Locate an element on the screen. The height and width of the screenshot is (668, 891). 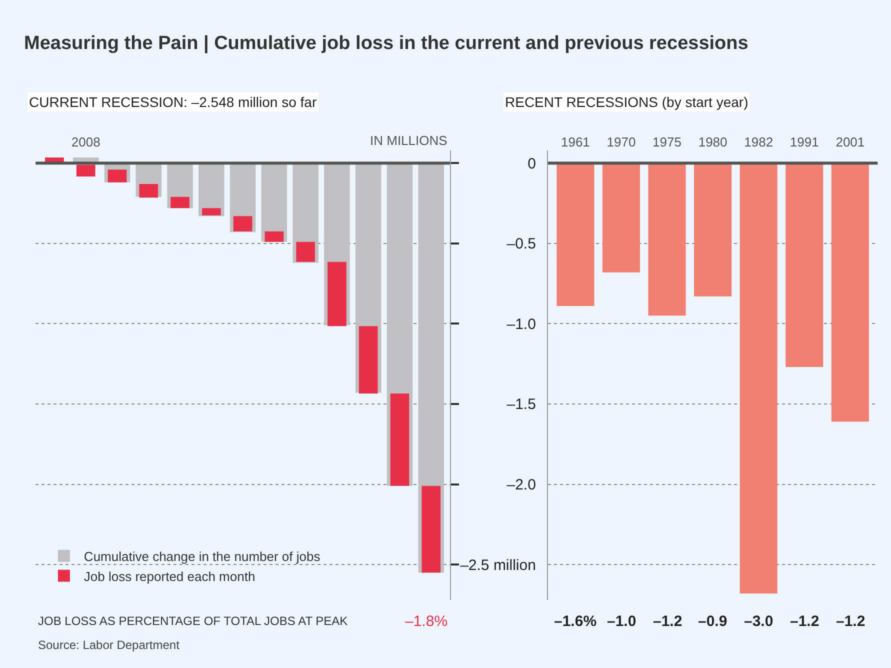
x-tick-label: 1991 is located at coordinates (804, 142).